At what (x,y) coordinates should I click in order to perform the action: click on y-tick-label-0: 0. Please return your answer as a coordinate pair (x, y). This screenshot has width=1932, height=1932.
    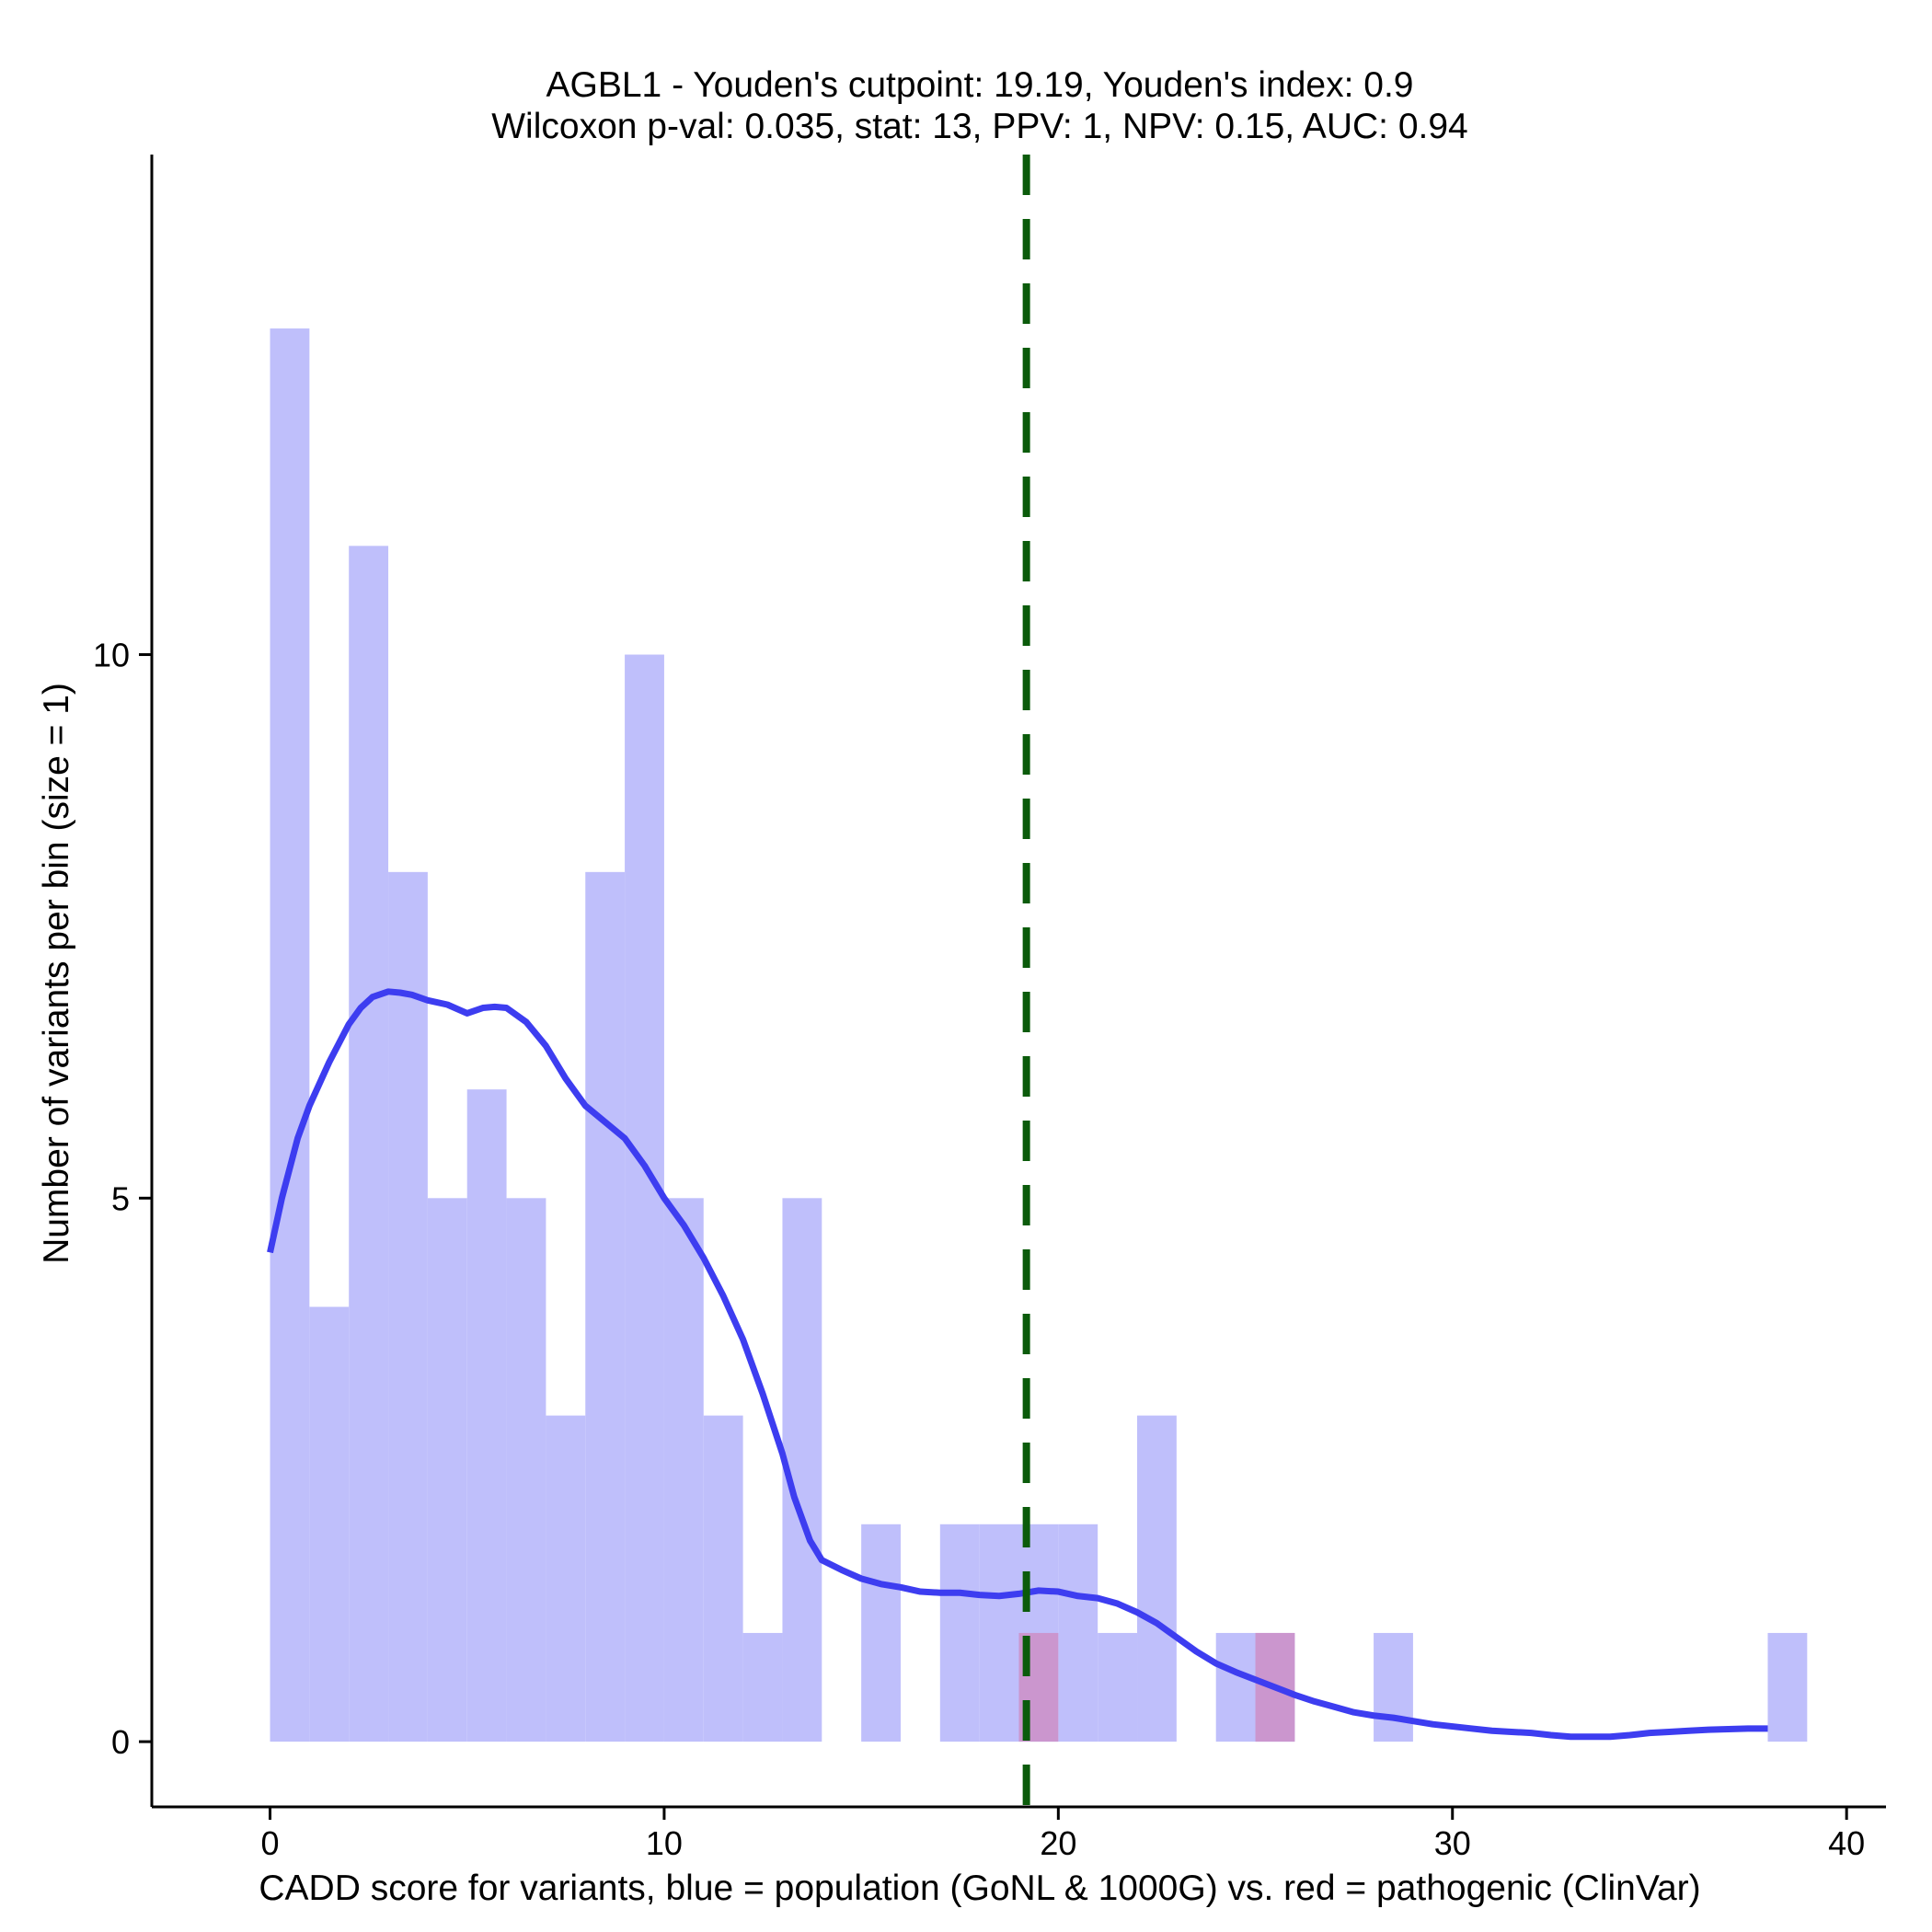
    Looking at the image, I should click on (120, 1742).